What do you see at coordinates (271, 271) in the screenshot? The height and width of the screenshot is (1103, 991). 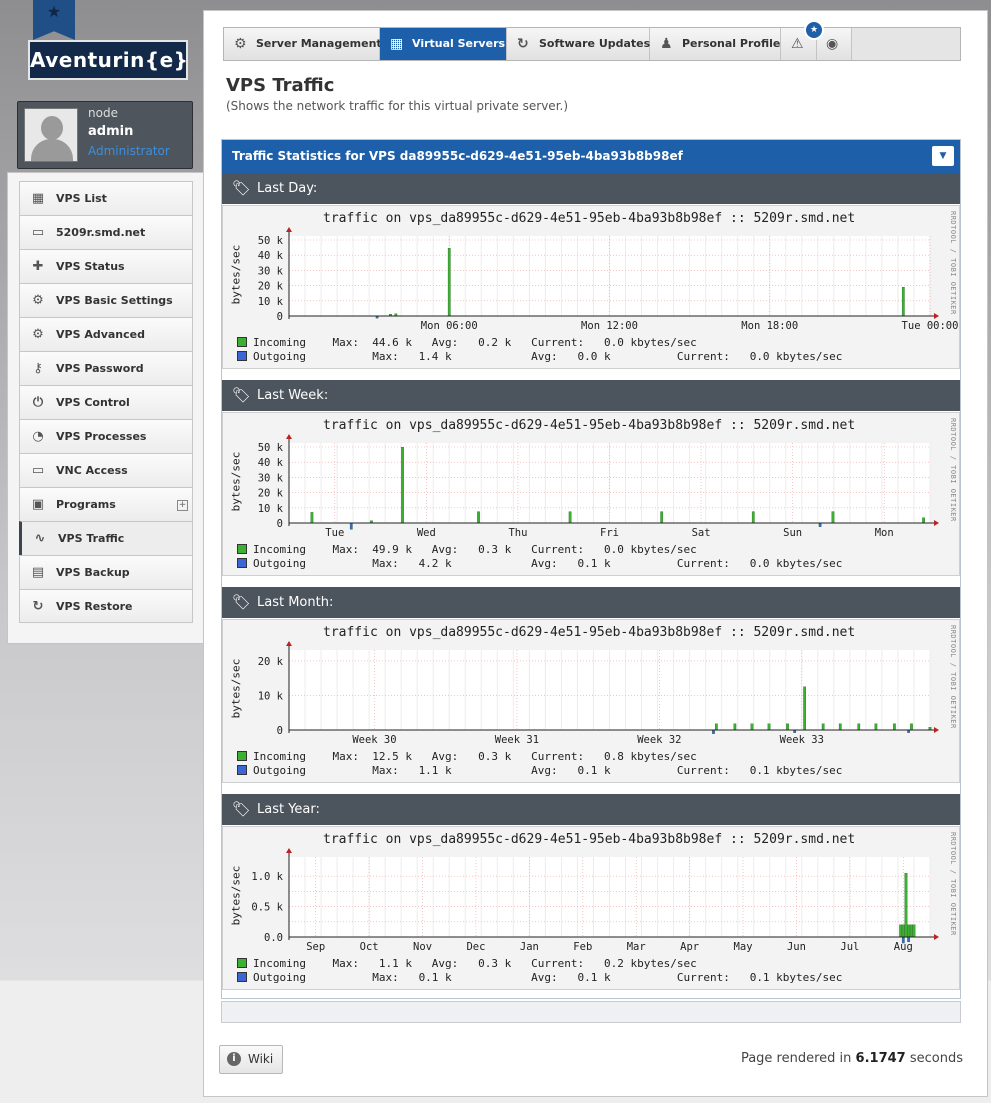 I see `y-tick-label: 30 k` at bounding box center [271, 271].